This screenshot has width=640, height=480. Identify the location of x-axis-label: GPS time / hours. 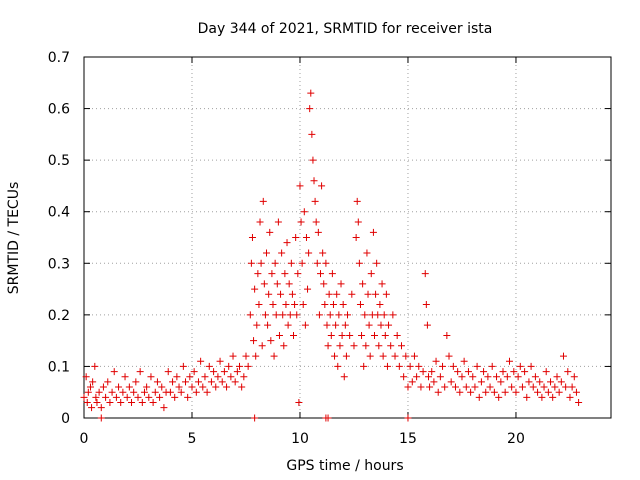
(344, 466).